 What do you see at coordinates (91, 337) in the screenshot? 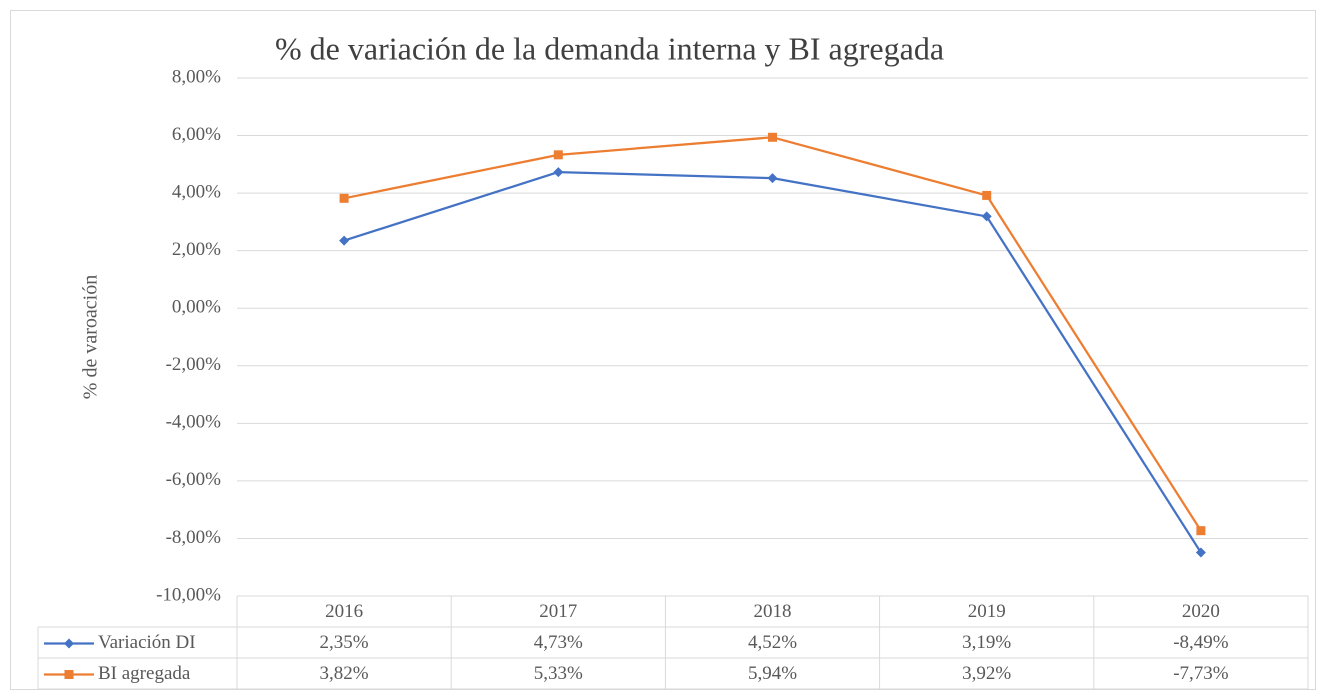
I see `y-axis-title: % de varoación` at bounding box center [91, 337].